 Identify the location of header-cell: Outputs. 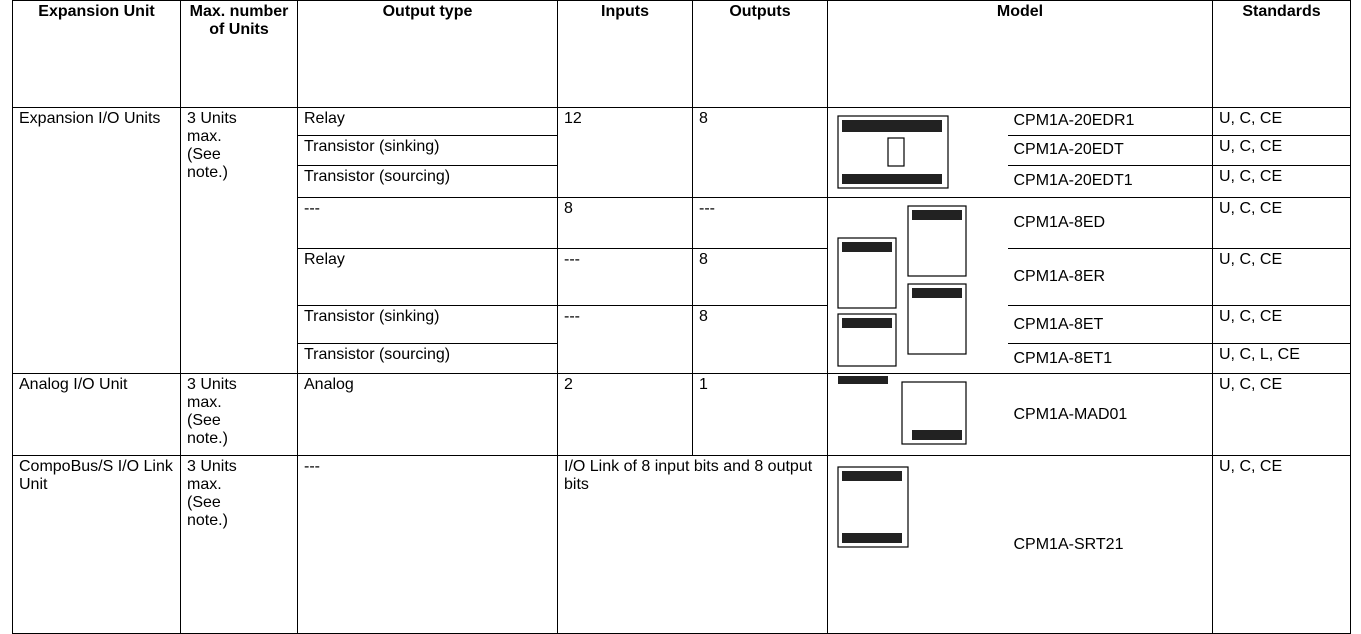
(760, 54).